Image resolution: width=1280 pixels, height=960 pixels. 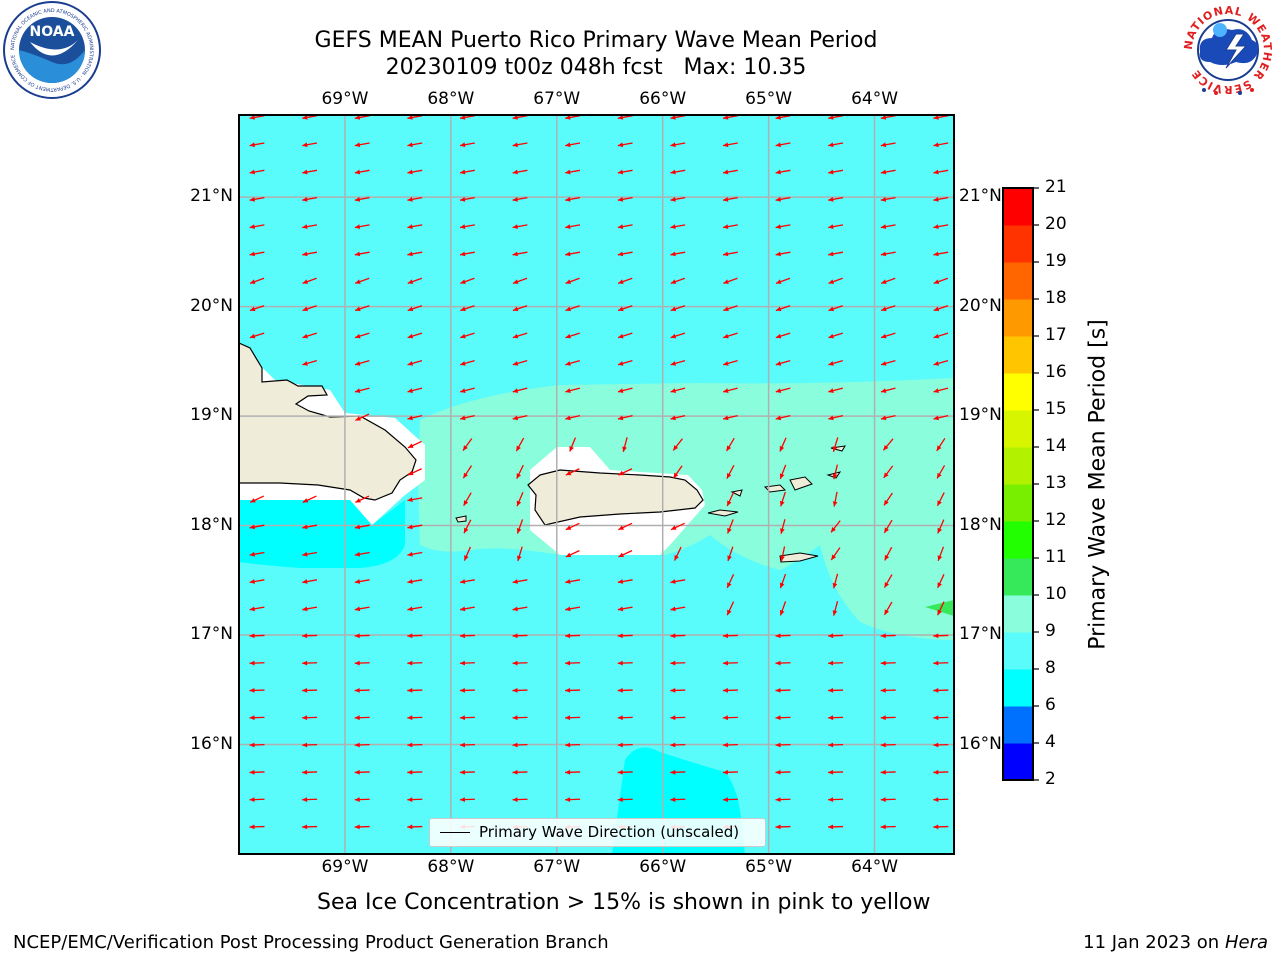 What do you see at coordinates (980, 524) in the screenshot?
I see `lat-label-right: 18°N` at bounding box center [980, 524].